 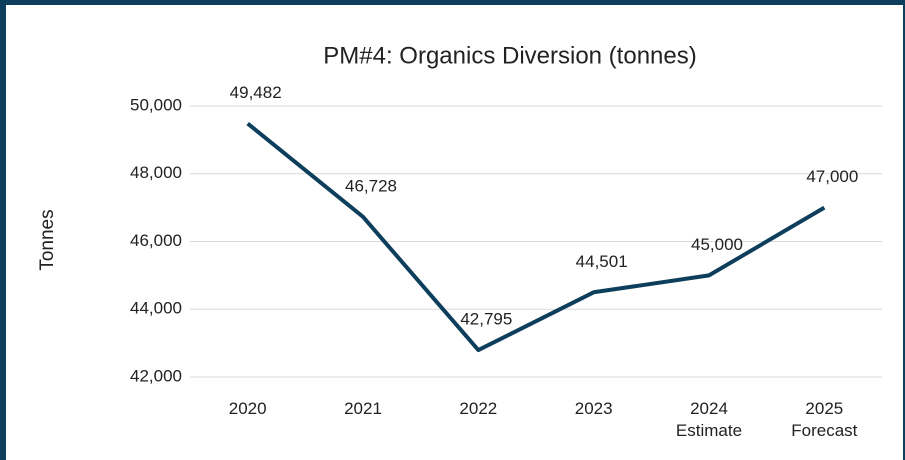 What do you see at coordinates (156, 375) in the screenshot?
I see `y-tick-label: 42,000` at bounding box center [156, 375].